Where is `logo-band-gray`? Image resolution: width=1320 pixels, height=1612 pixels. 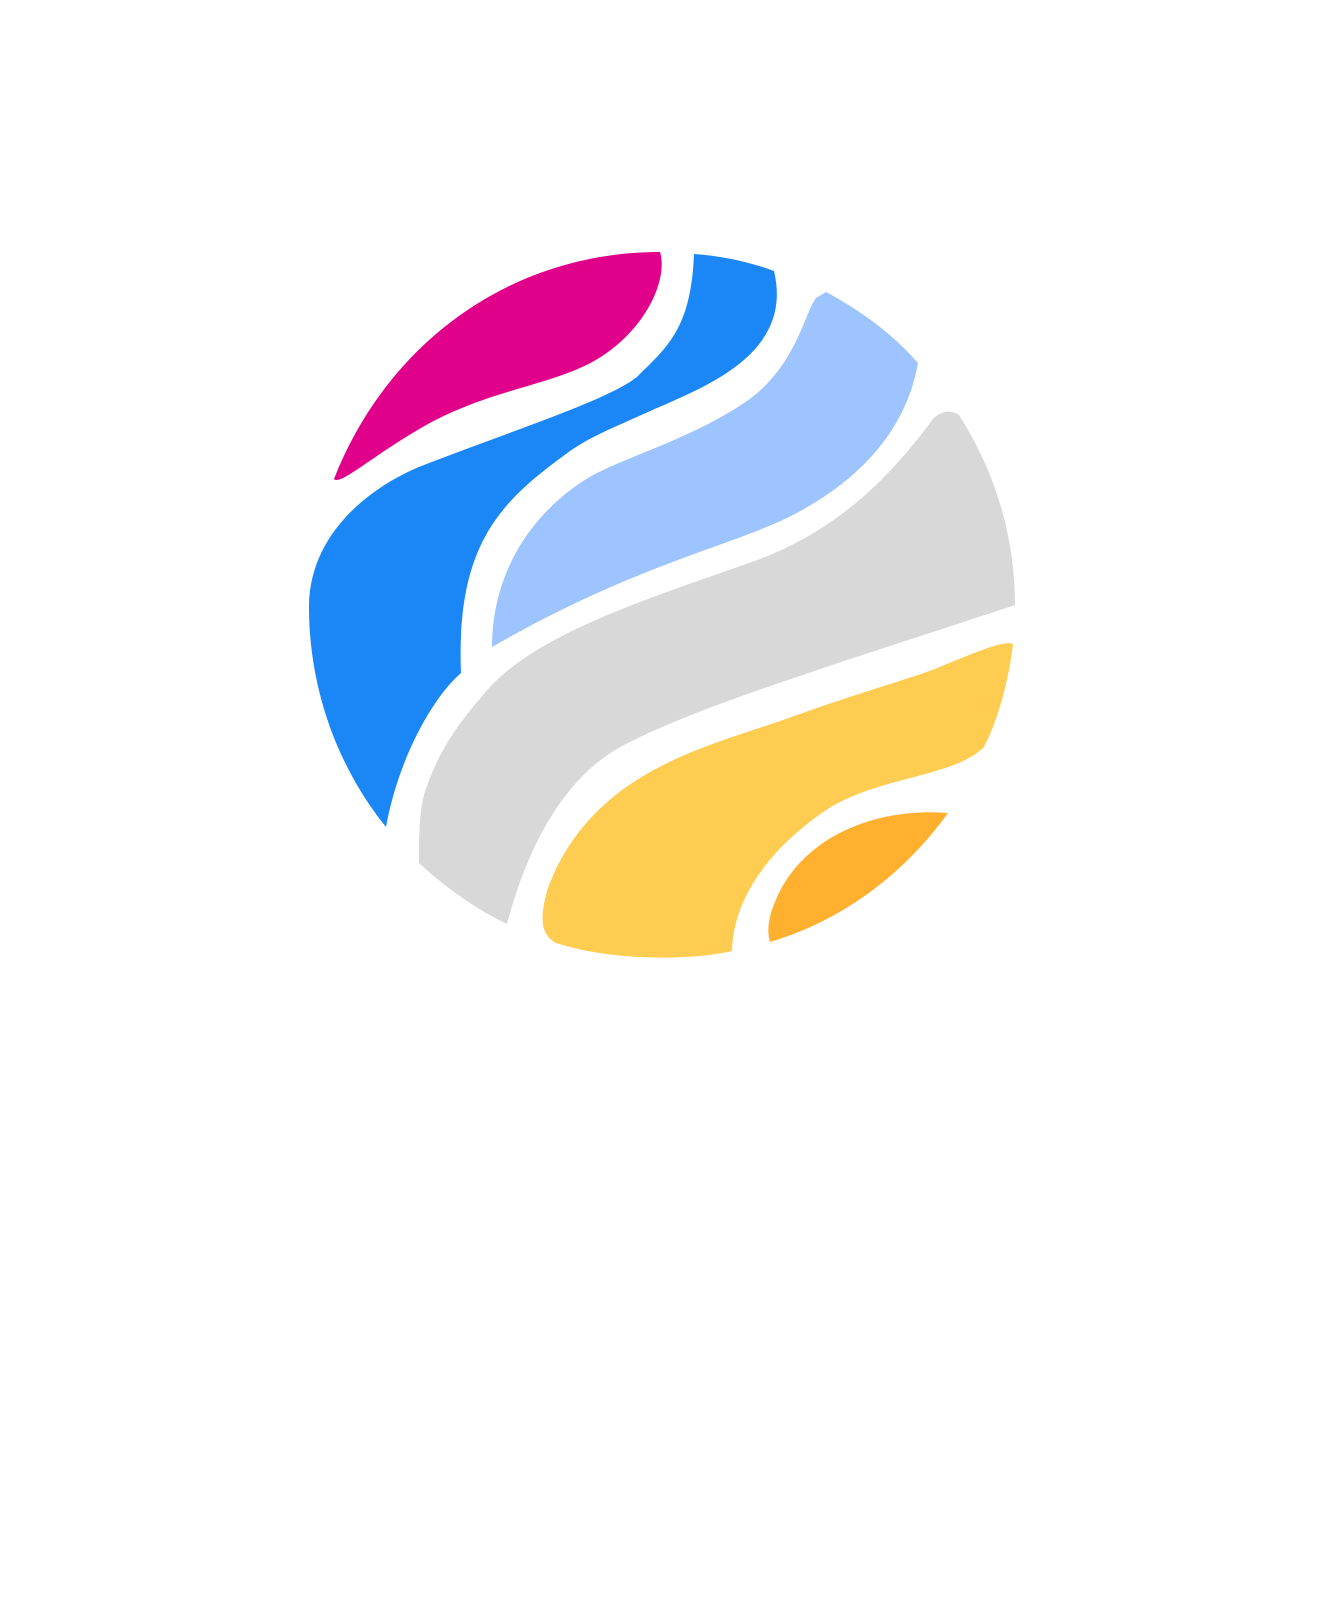
logo-band-gray is located at coordinates (717, 667).